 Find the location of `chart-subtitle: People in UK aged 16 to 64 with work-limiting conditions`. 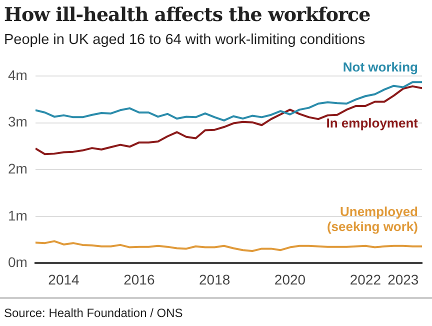

chart-subtitle: People in UK aged 16 to 64 with work-limiting conditions is located at coordinates (185, 40).